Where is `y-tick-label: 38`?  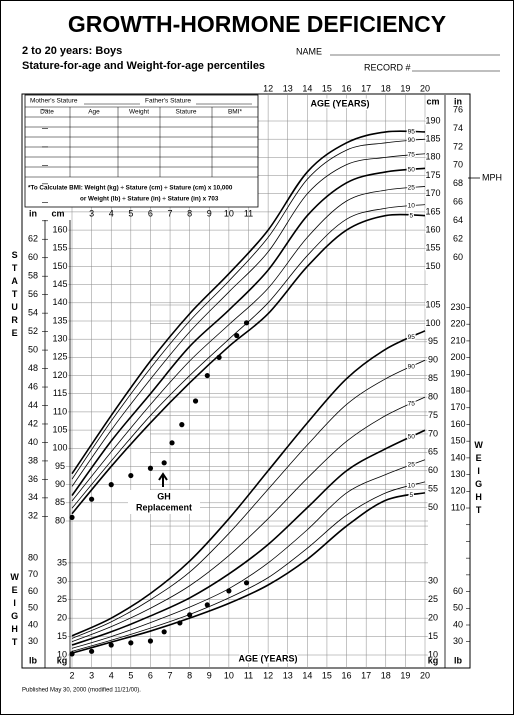
y-tick-label: 38 is located at coordinates (33, 460).